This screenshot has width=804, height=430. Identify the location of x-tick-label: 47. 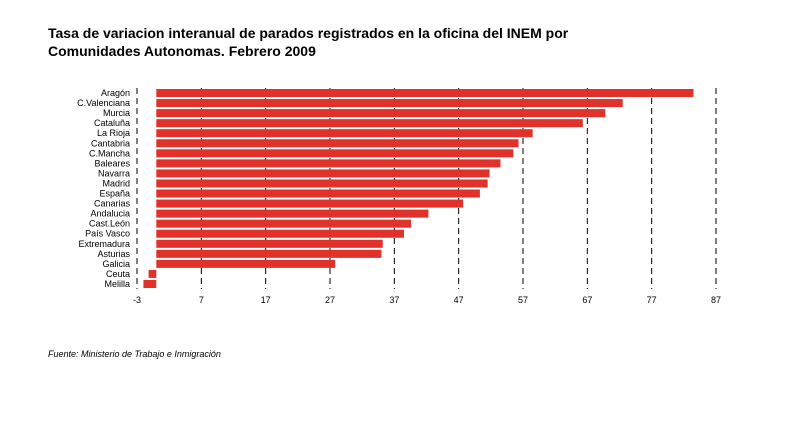
(459, 300).